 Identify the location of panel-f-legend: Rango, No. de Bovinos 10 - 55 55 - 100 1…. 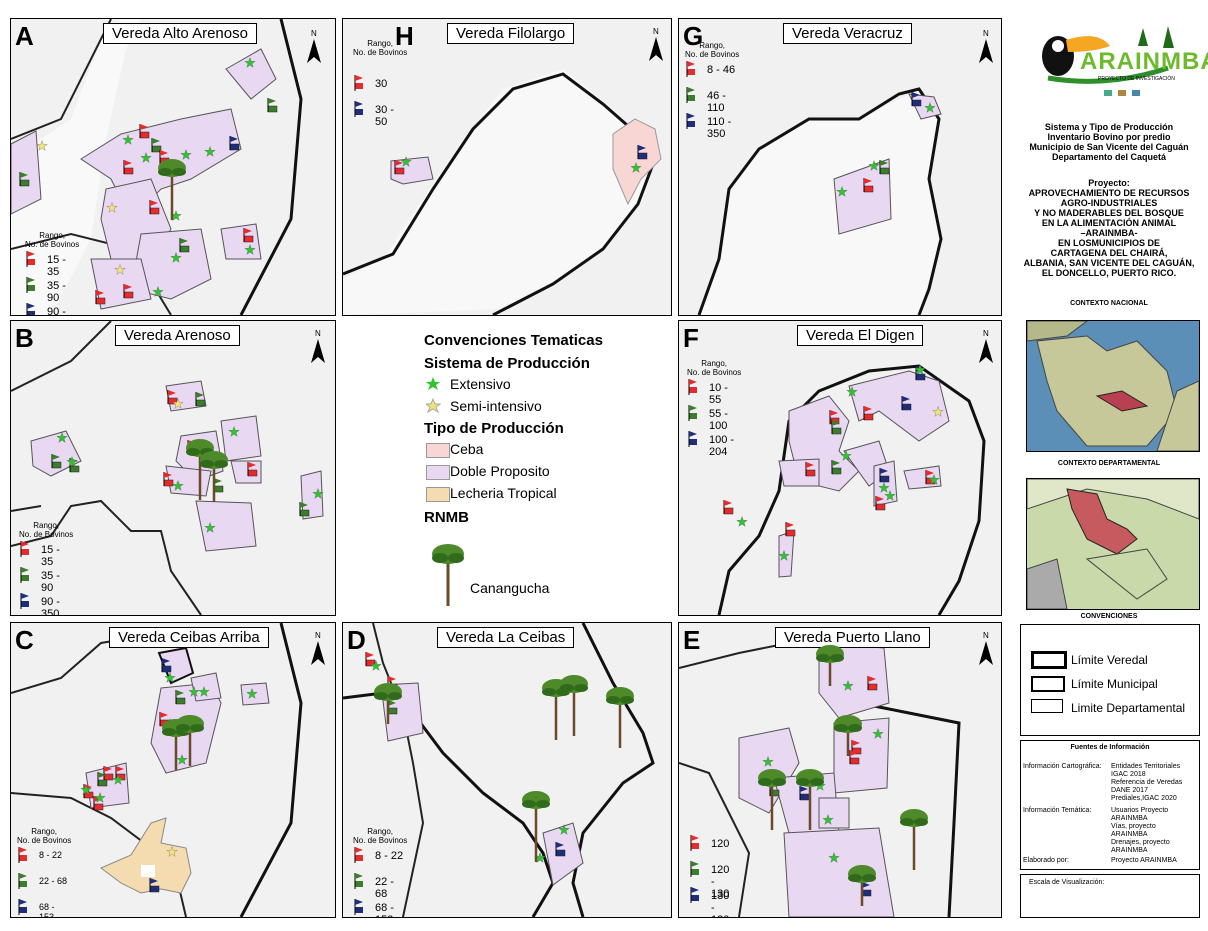
(714, 408).